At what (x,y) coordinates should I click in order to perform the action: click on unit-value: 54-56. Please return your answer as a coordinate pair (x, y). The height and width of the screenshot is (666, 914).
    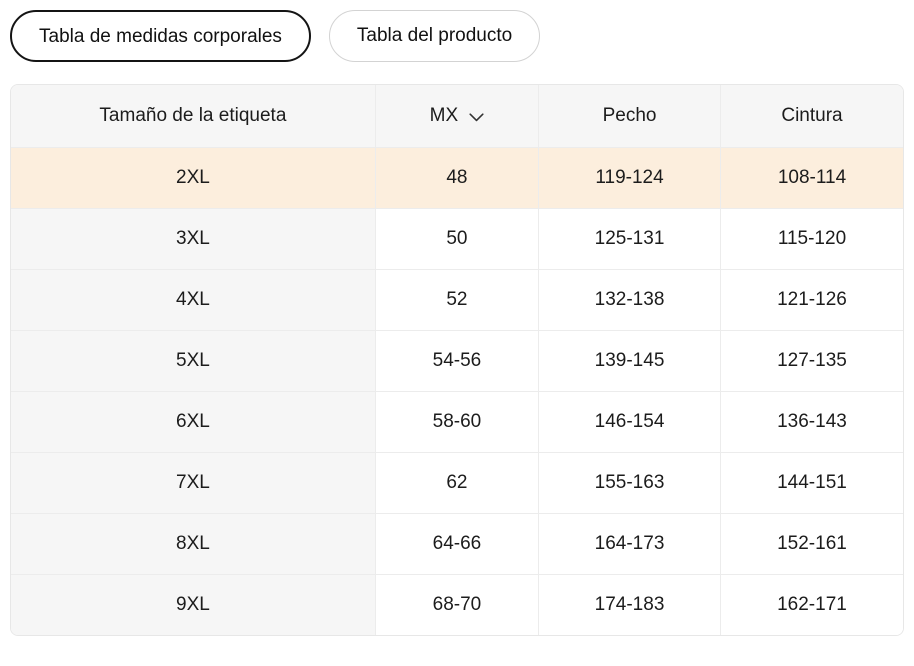
    Looking at the image, I should click on (457, 361).